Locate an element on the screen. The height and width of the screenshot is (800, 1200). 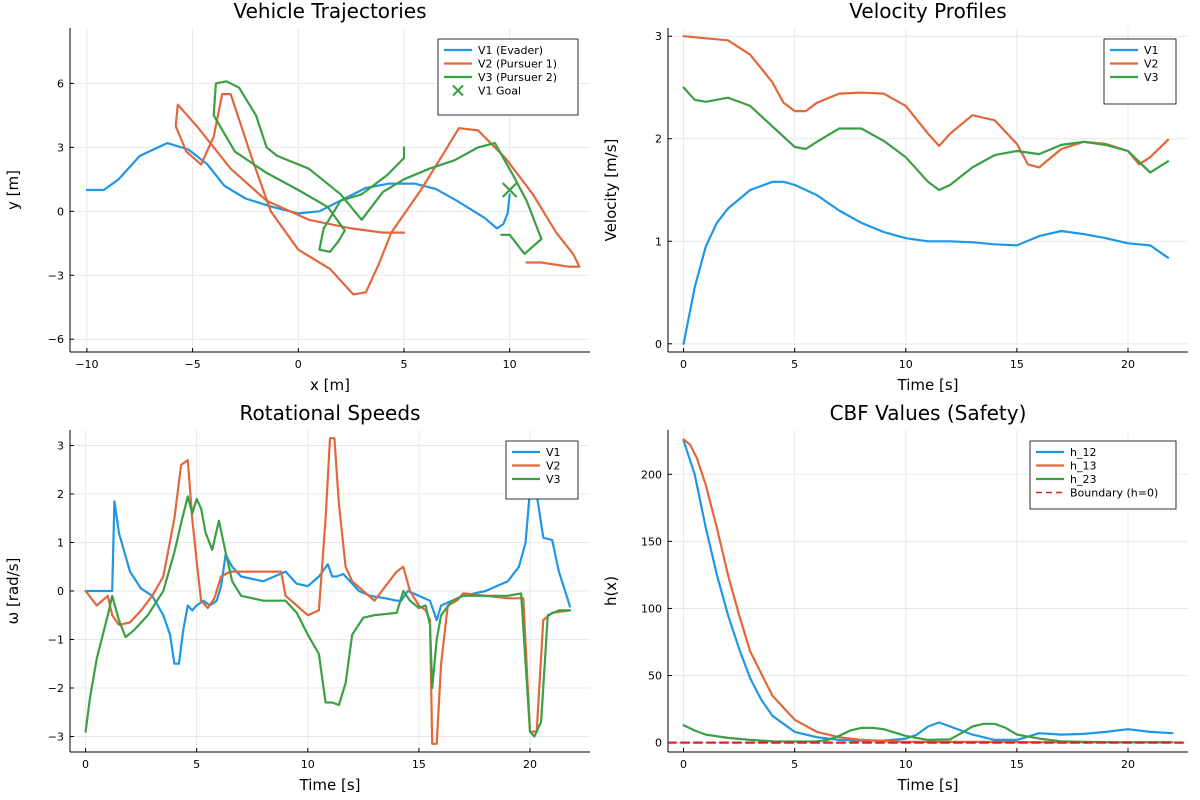
y-tick-label: 100 is located at coordinates (651, 608).